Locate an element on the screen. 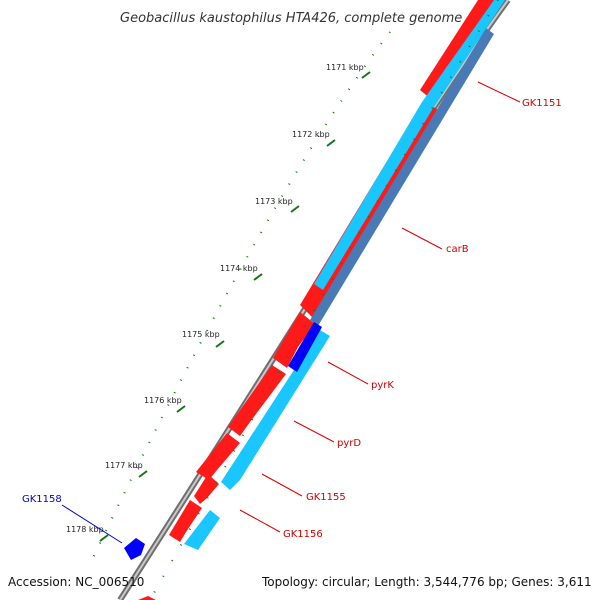 This screenshot has width=600, height=600. gene-pyrk-dark-blue is located at coordinates (305, 347).